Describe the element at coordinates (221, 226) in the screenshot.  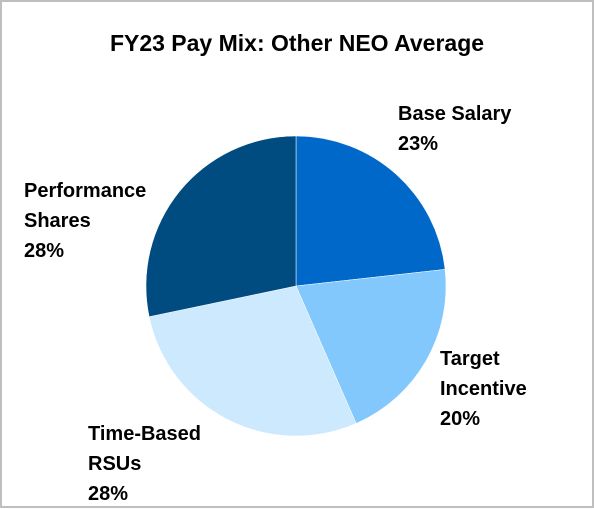
I see `slice-performance-shares` at that location.